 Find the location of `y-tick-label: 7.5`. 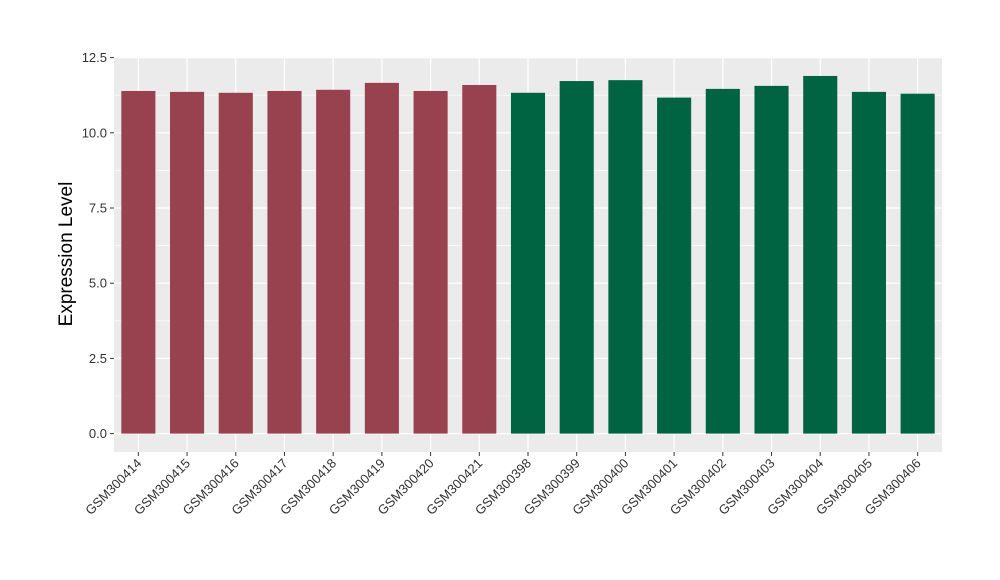

y-tick-label: 7.5 is located at coordinates (98, 208).